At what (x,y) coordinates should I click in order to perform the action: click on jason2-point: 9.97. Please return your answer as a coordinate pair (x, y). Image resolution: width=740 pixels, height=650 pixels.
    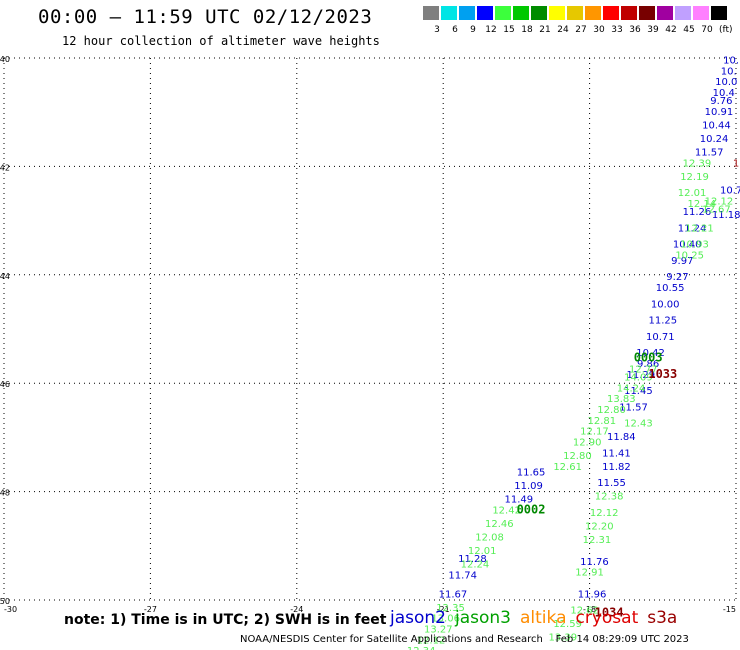
    Looking at the image, I should click on (682, 261).